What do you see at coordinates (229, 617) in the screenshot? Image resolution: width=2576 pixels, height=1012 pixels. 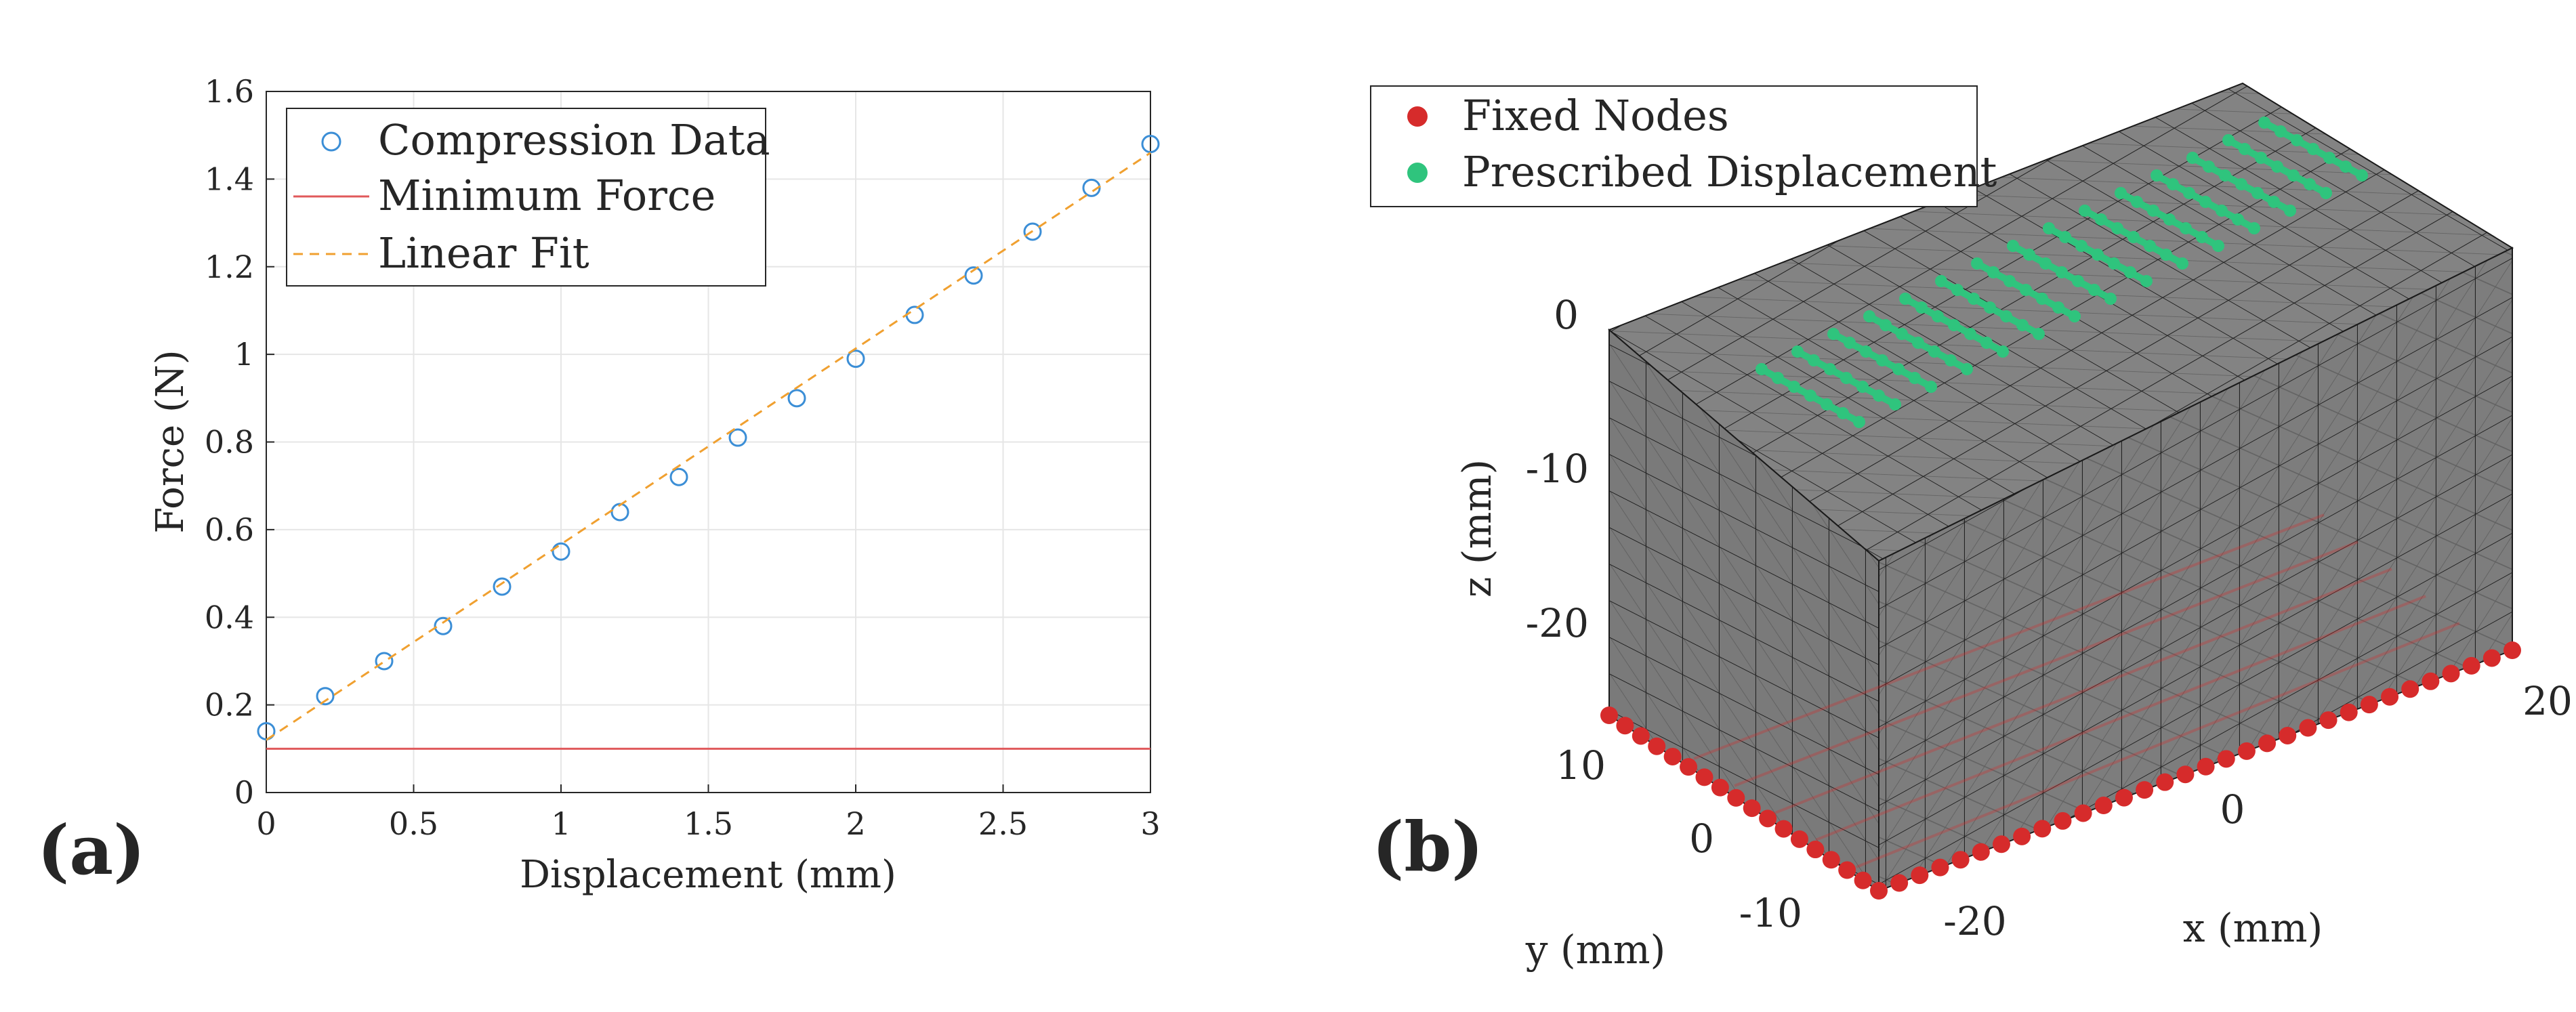 I see `y-tick-label: 0.4` at bounding box center [229, 617].